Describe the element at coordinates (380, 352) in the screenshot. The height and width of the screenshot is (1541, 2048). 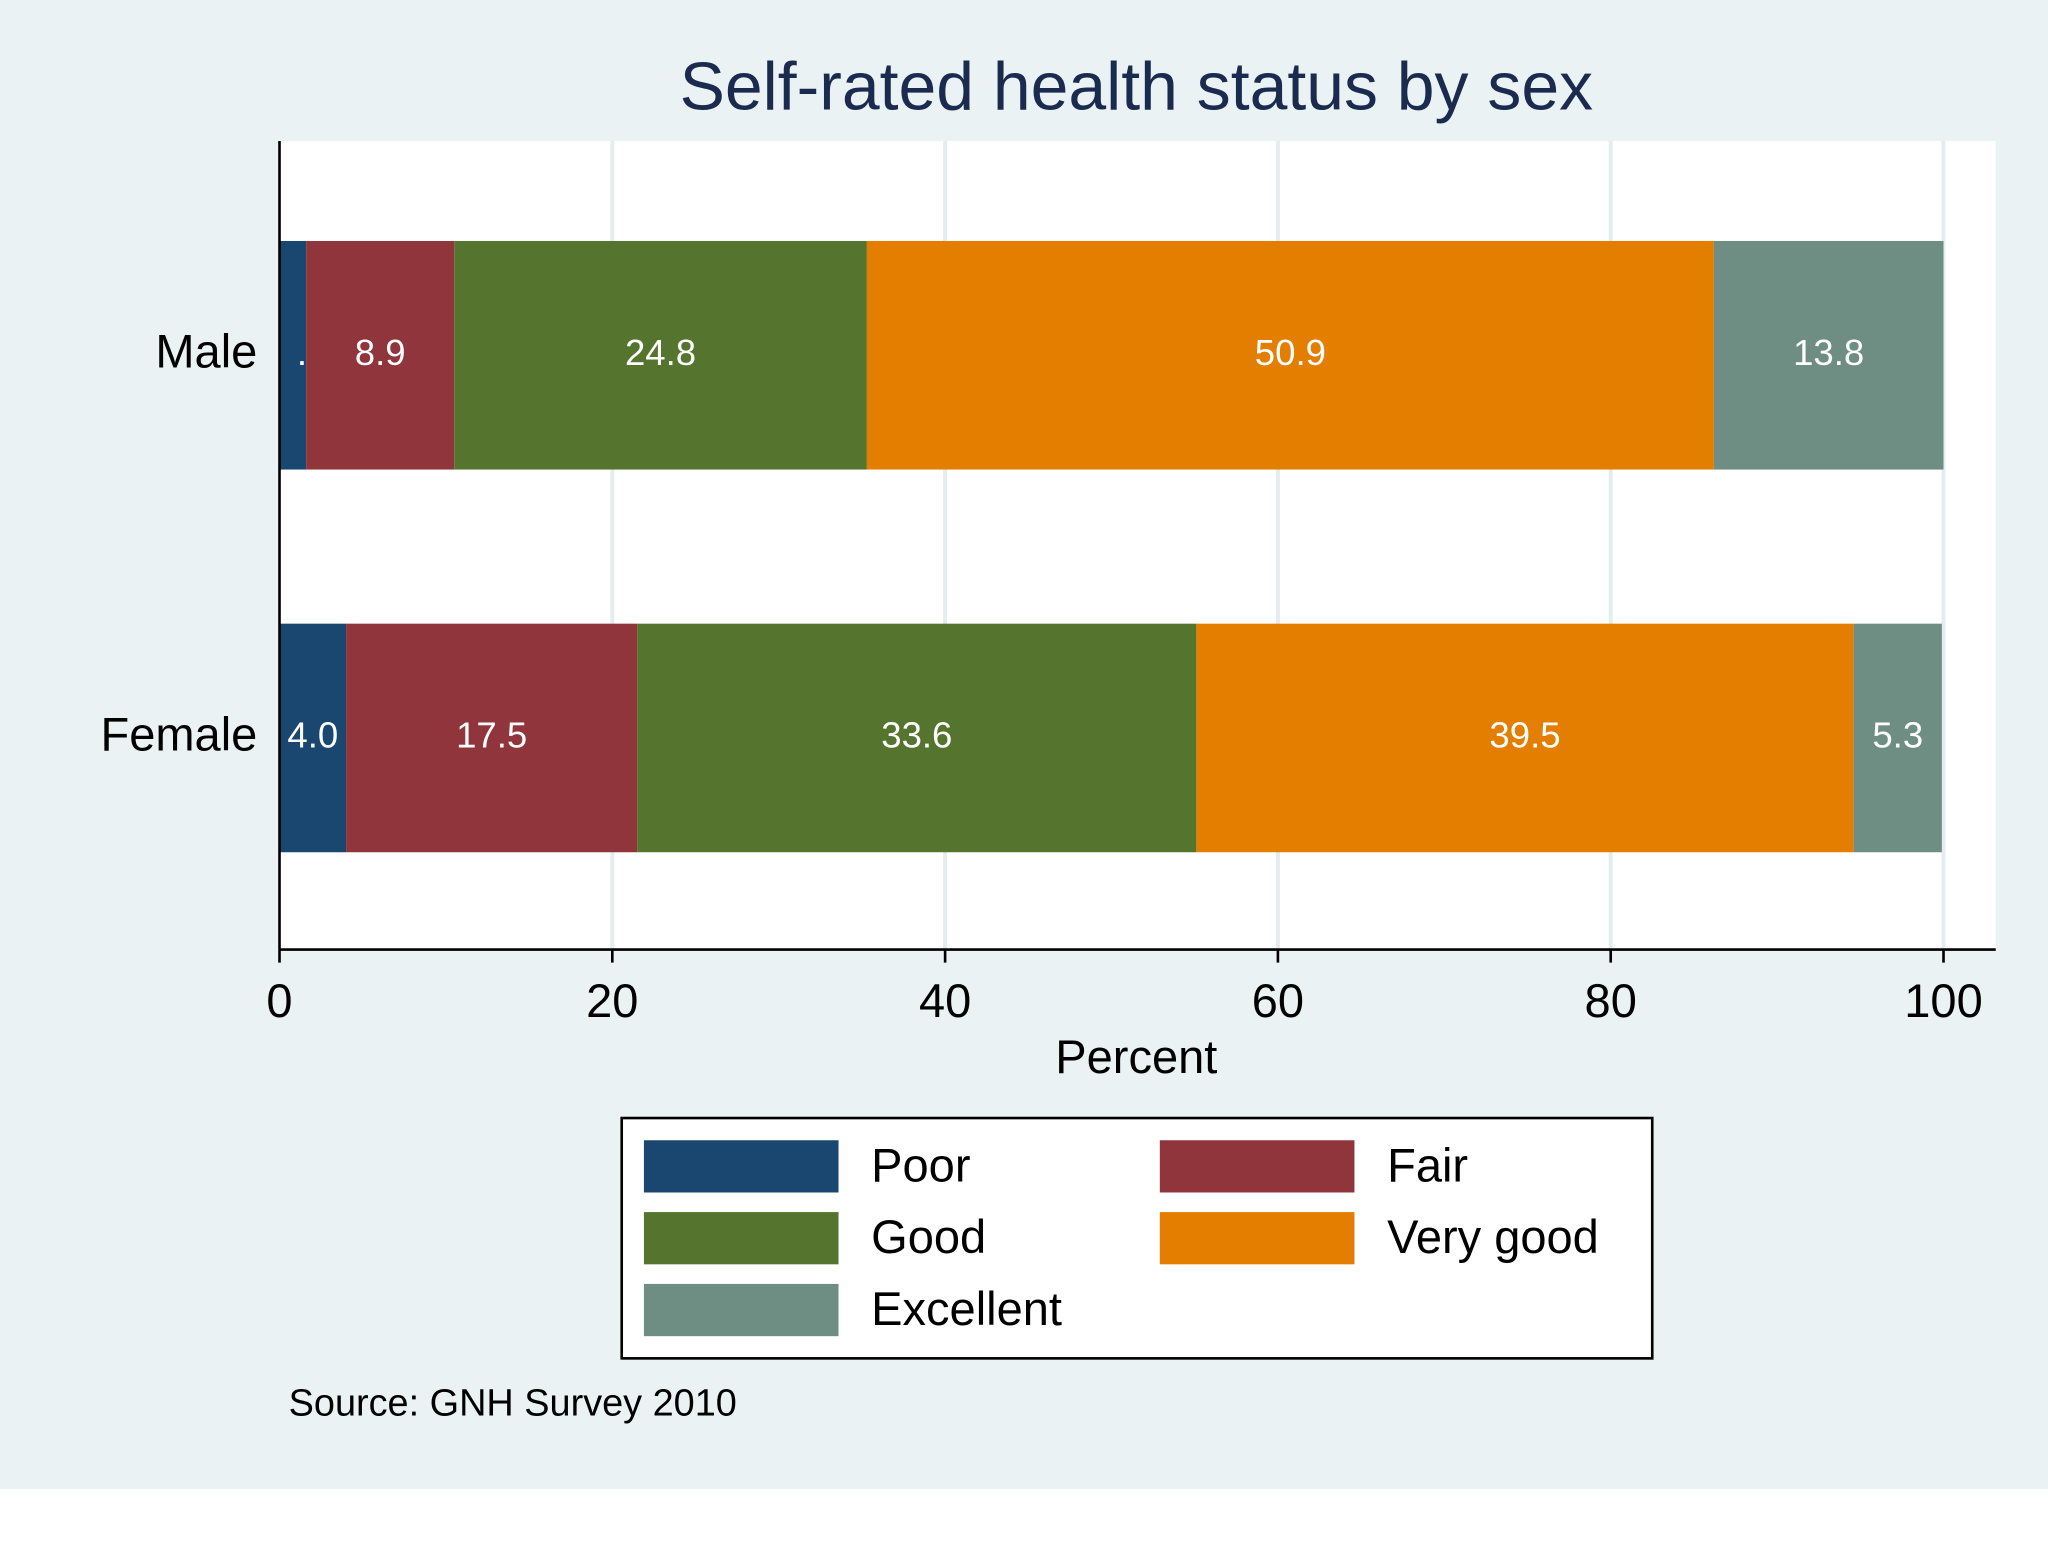
I see `data-label: 8.9` at that location.